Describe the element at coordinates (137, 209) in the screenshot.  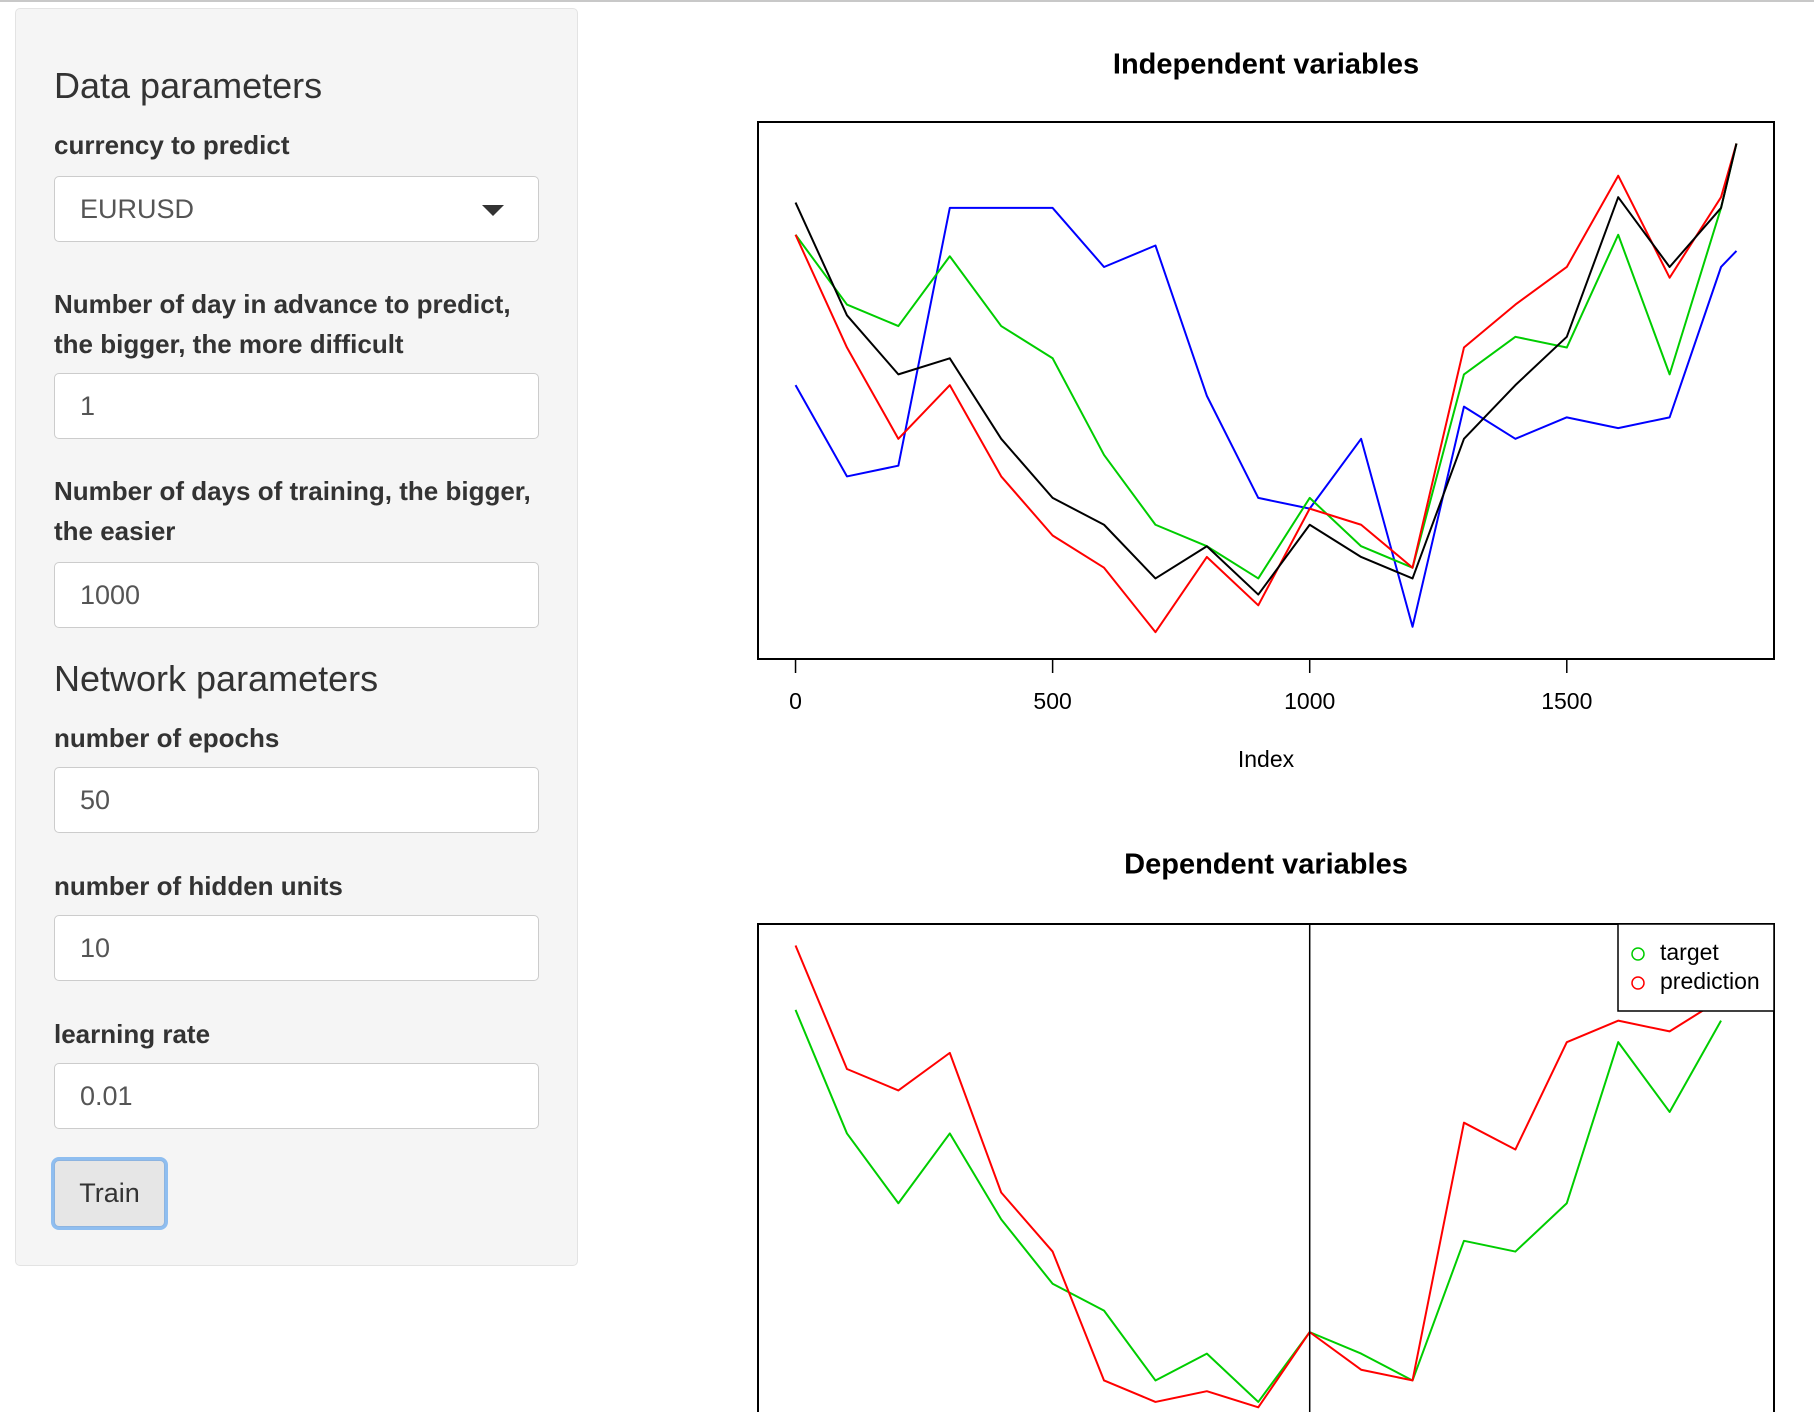
I see `select-value: EURUSD` at that location.